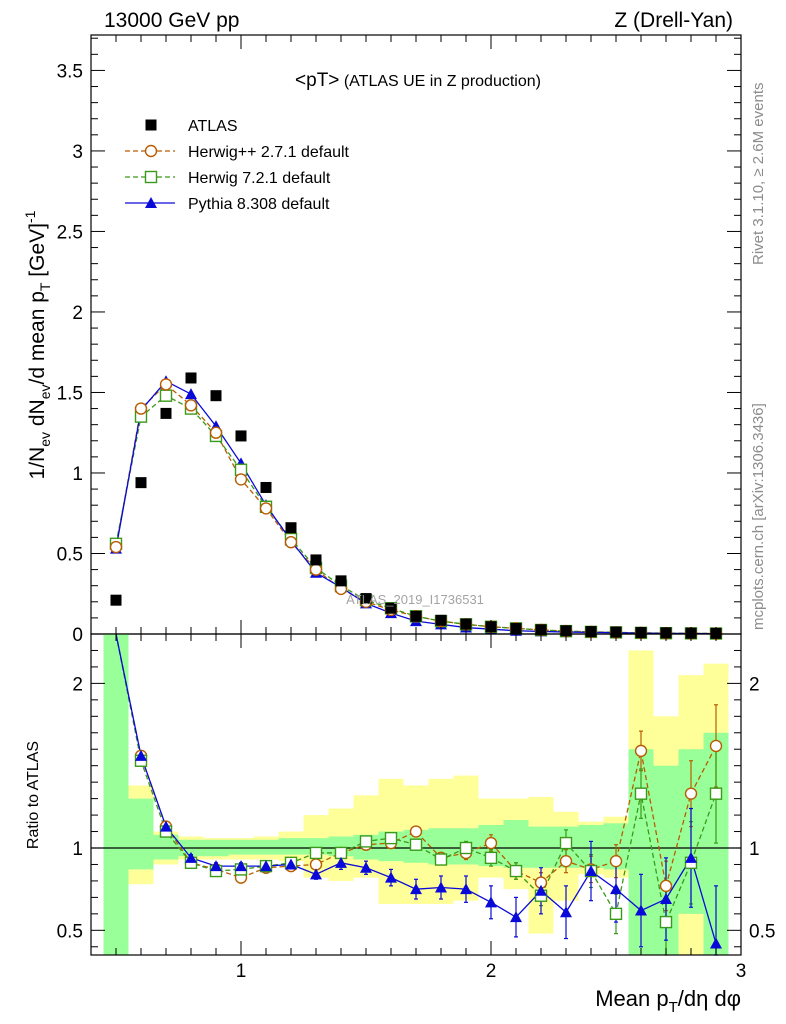  I want to click on legend-marker-atlas, so click(151, 125).